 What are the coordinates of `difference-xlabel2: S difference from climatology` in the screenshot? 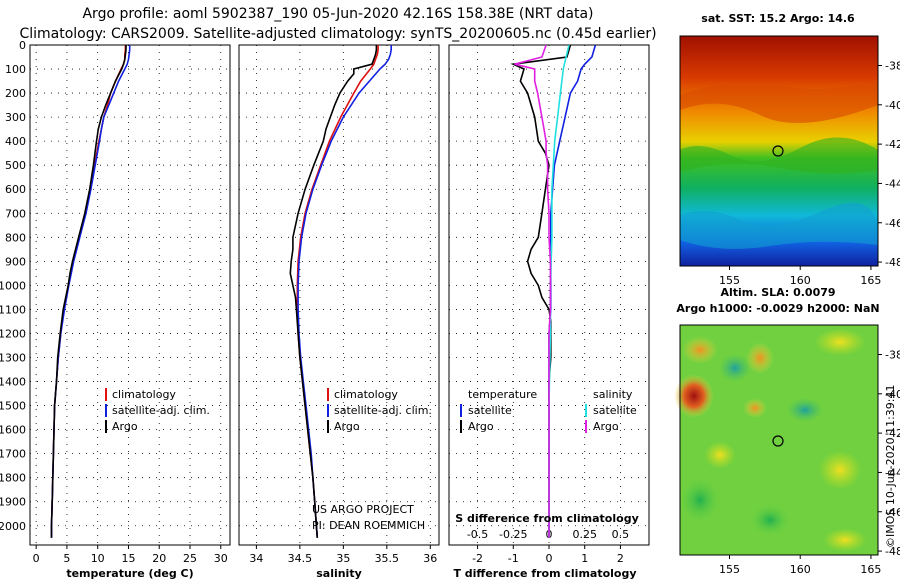 It's located at (547, 518).